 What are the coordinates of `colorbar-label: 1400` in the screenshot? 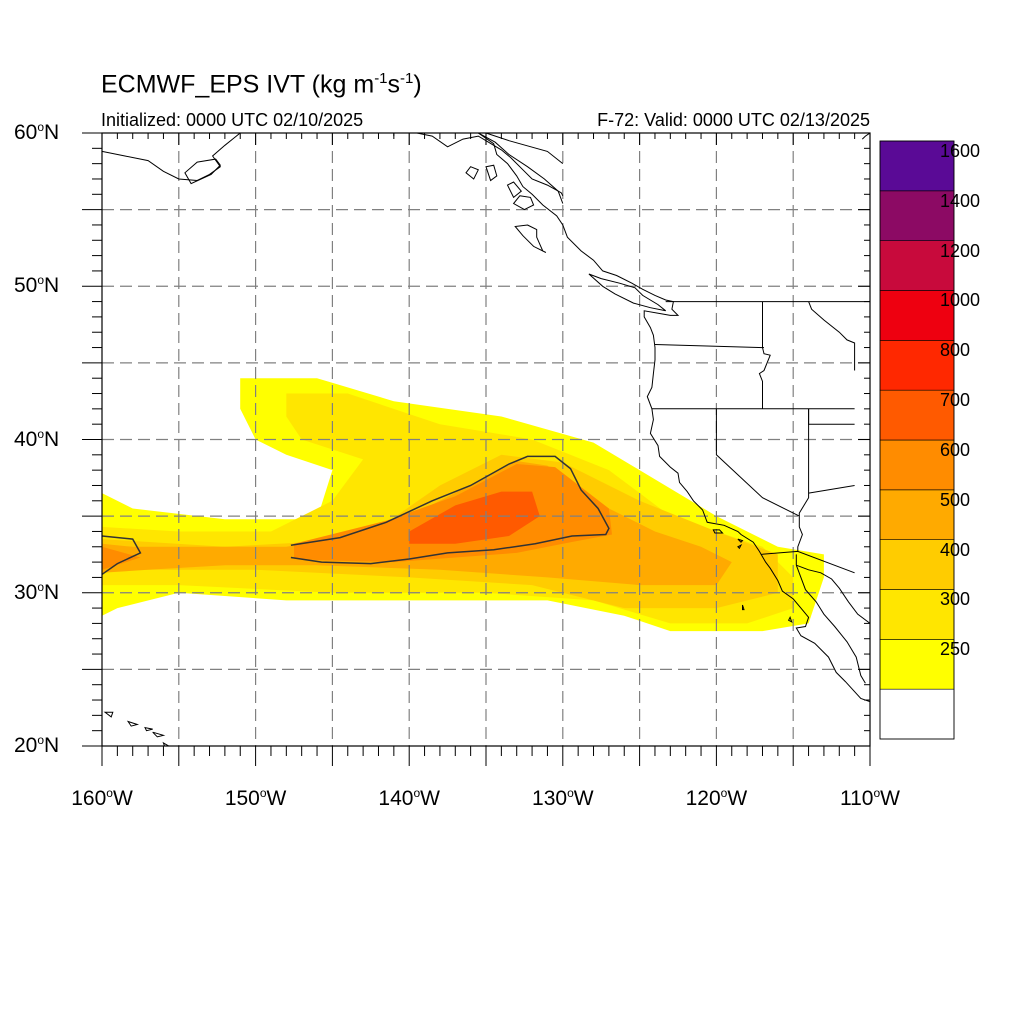 It's located at (960, 200).